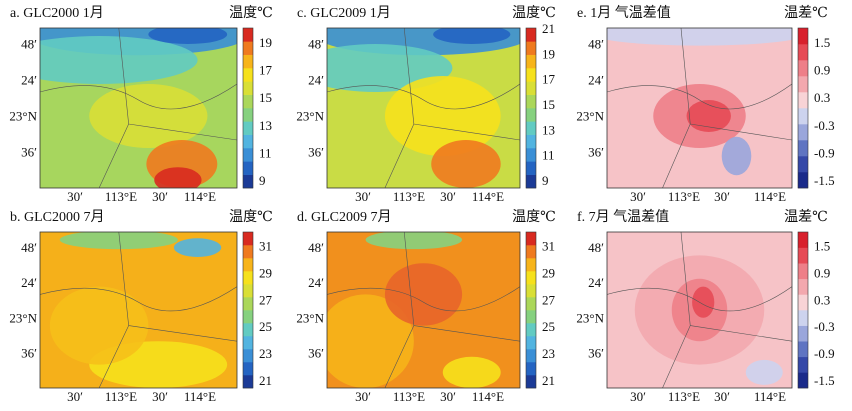 The height and width of the screenshot is (411, 852). Describe the element at coordinates (548, 129) in the screenshot. I see `colorbar-tick-label: 13` at that location.